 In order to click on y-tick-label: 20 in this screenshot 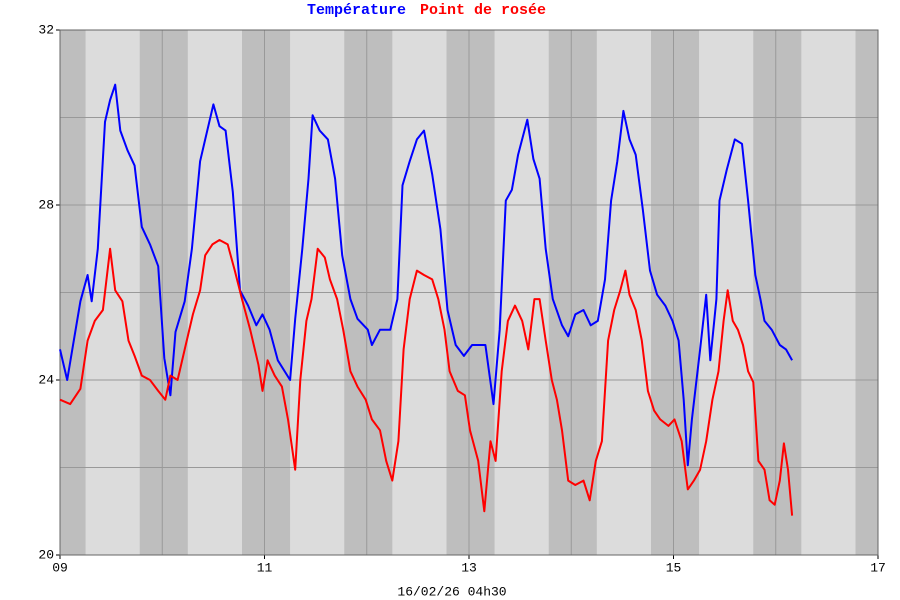, I will do `click(46, 554)`.